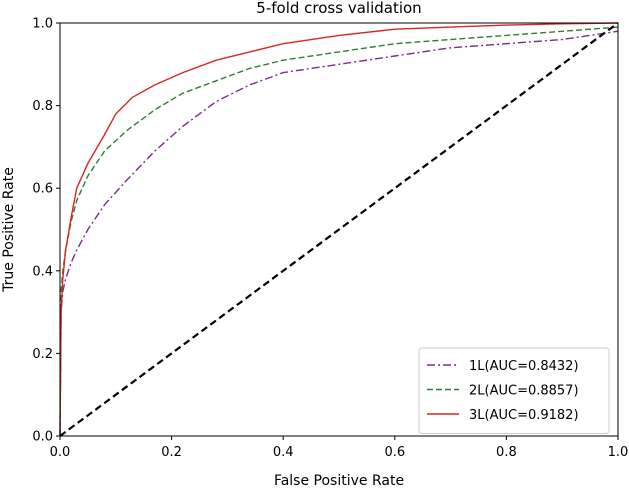  What do you see at coordinates (394, 452) in the screenshot?
I see `x-tick-label: 0.6` at bounding box center [394, 452].